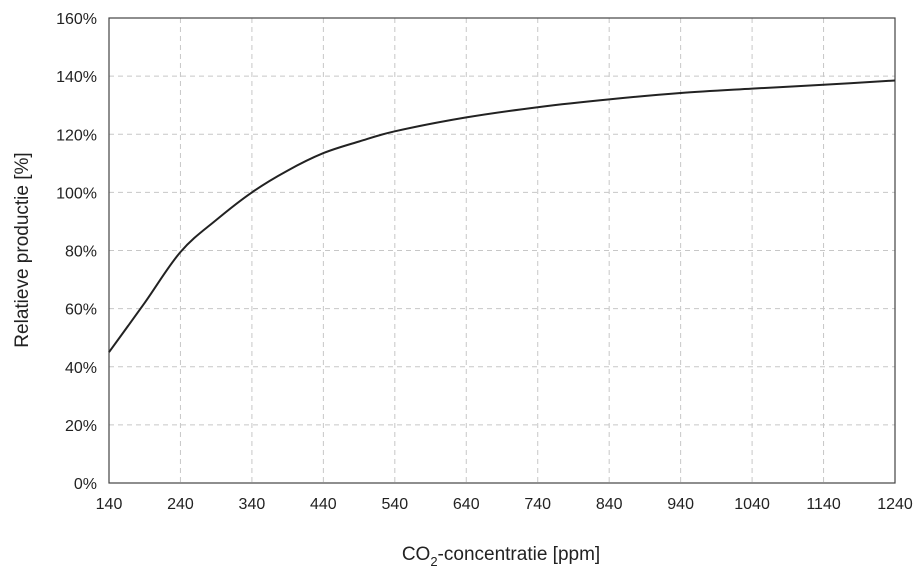  I want to click on x-tick-label: 140, so click(109, 504).